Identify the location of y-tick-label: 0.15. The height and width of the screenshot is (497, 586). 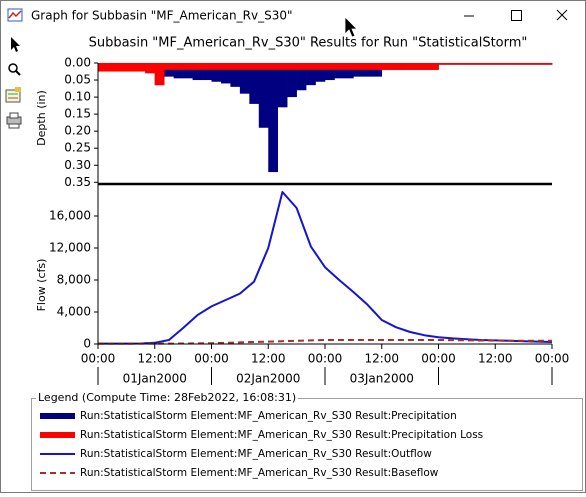
(77, 114).